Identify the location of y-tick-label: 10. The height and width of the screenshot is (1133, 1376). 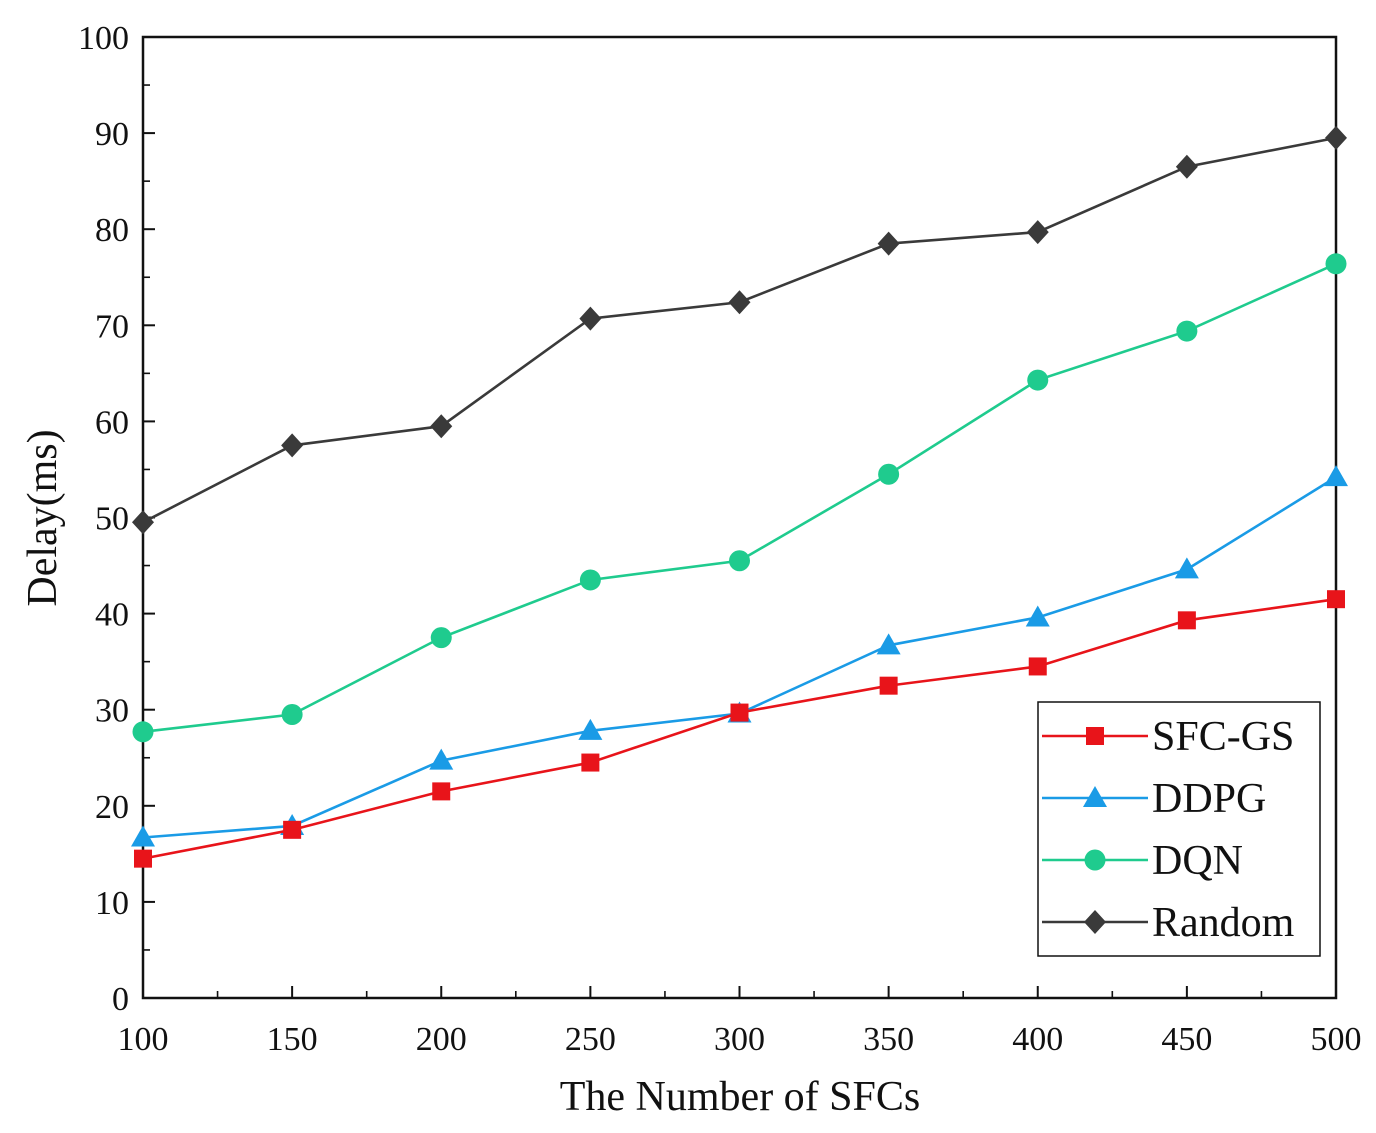
(112, 903).